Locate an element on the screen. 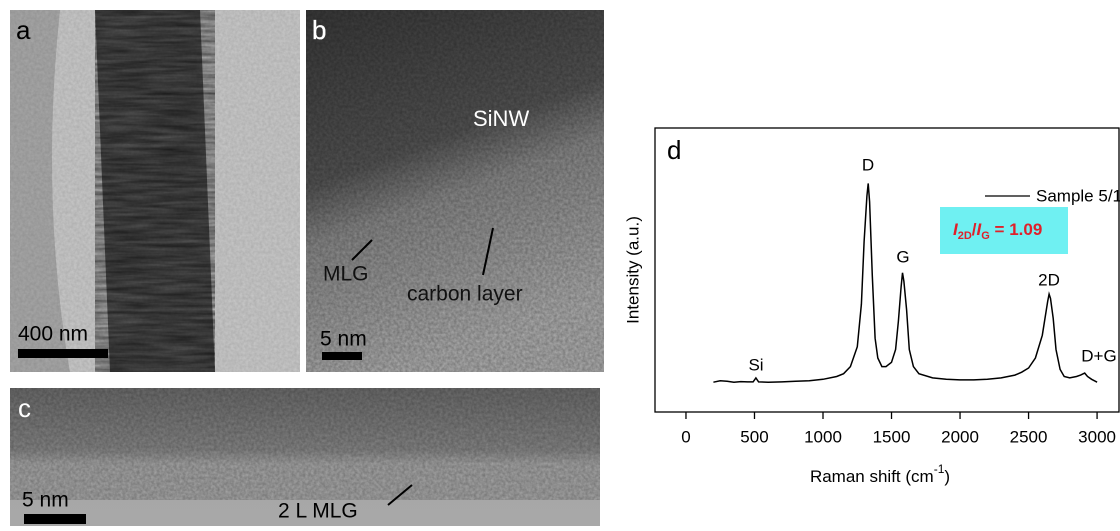  panel-label: d is located at coordinates (674, 150).